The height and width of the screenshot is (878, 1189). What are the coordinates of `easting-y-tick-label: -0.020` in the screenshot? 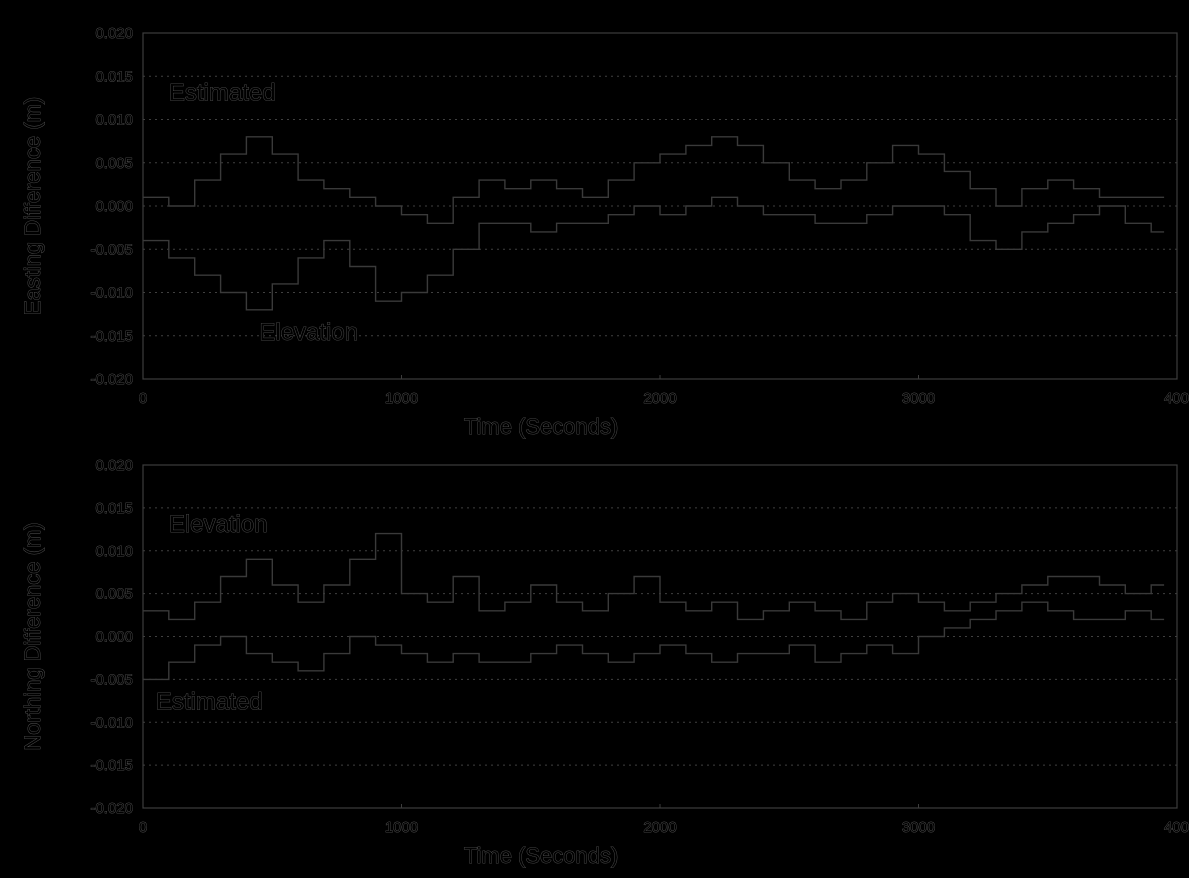 It's located at (111, 379).